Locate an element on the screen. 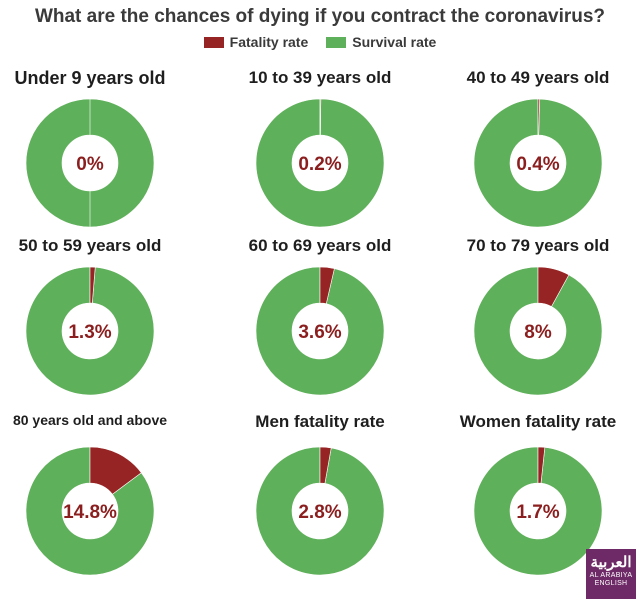 The width and height of the screenshot is (640, 602). donut-70-to-79-years-old: 8% is located at coordinates (538, 331).